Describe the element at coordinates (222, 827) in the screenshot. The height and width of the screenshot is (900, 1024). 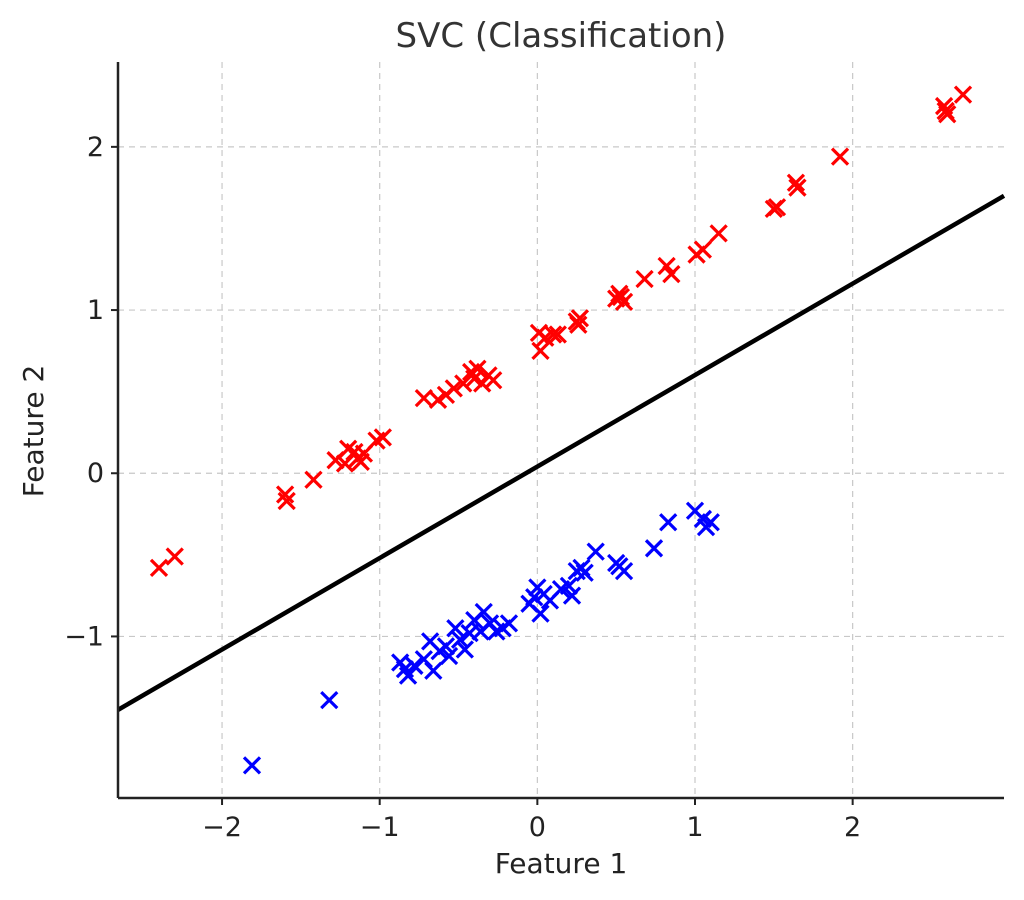
I see `x-tick-label: −2` at that location.